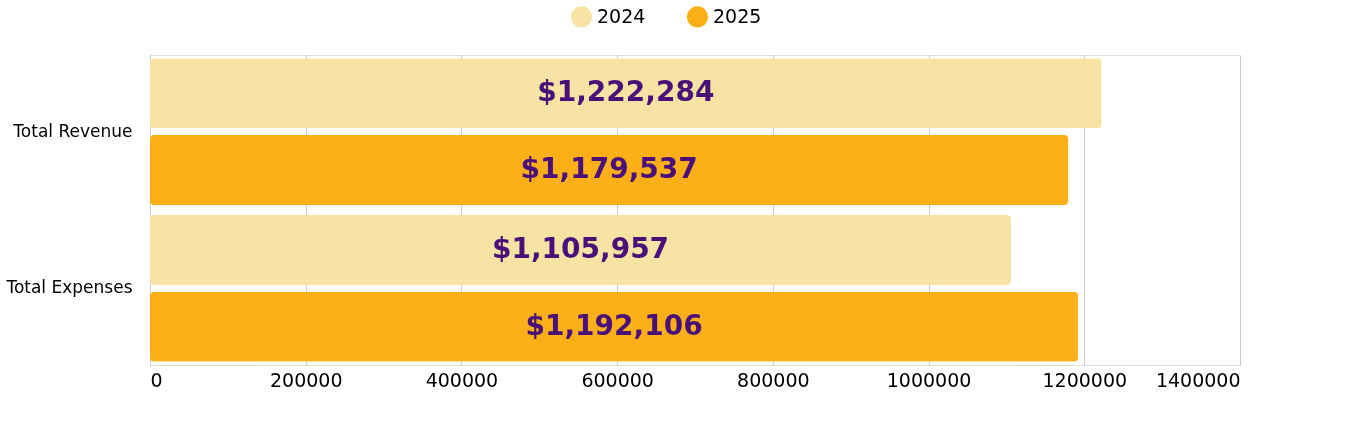 Image resolution: width=1366 pixels, height=425 pixels. I want to click on x-tick-label: 200000, so click(306, 379).